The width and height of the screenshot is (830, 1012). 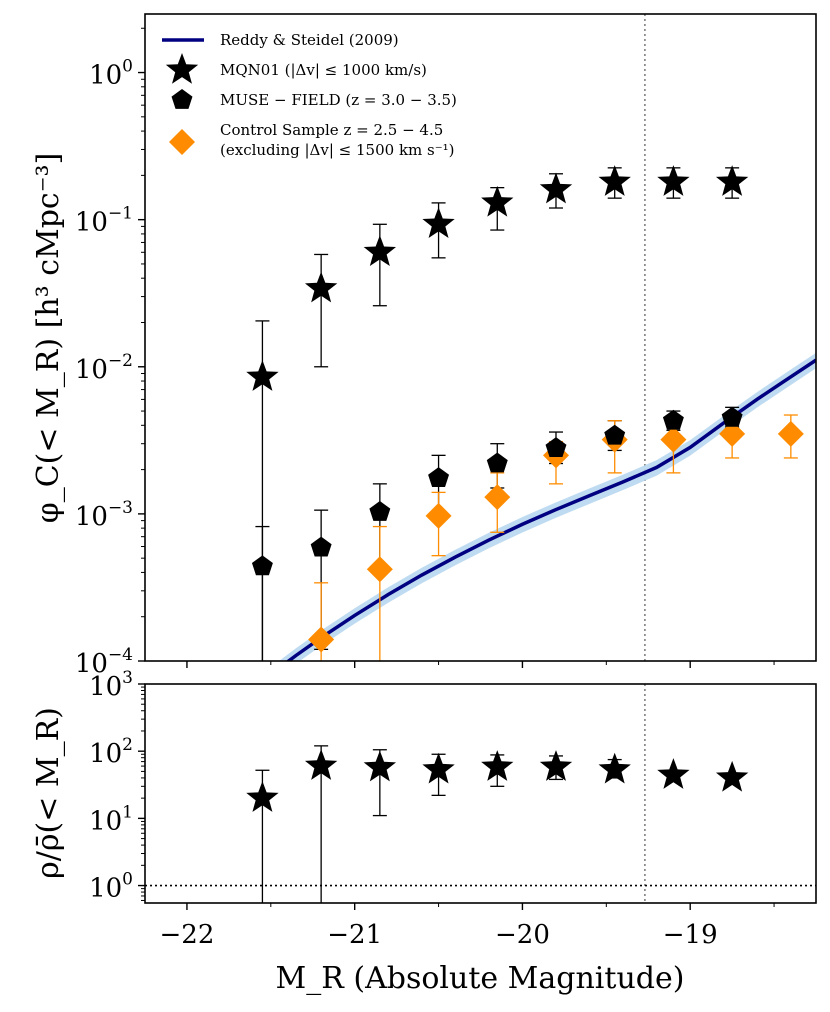 What do you see at coordinates (522, 935) in the screenshot?
I see `x-tick-label: −20` at bounding box center [522, 935].